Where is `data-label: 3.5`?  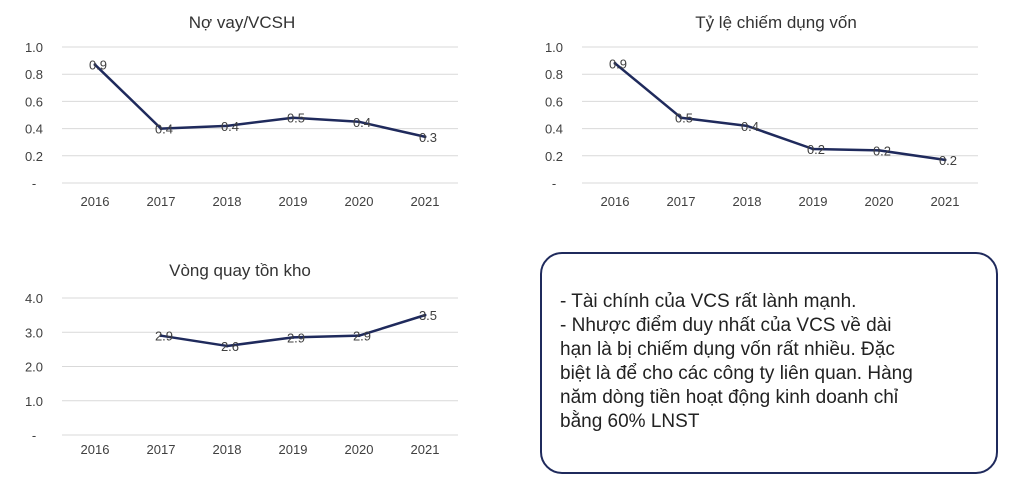
data-label: 3.5 is located at coordinates (428, 315).